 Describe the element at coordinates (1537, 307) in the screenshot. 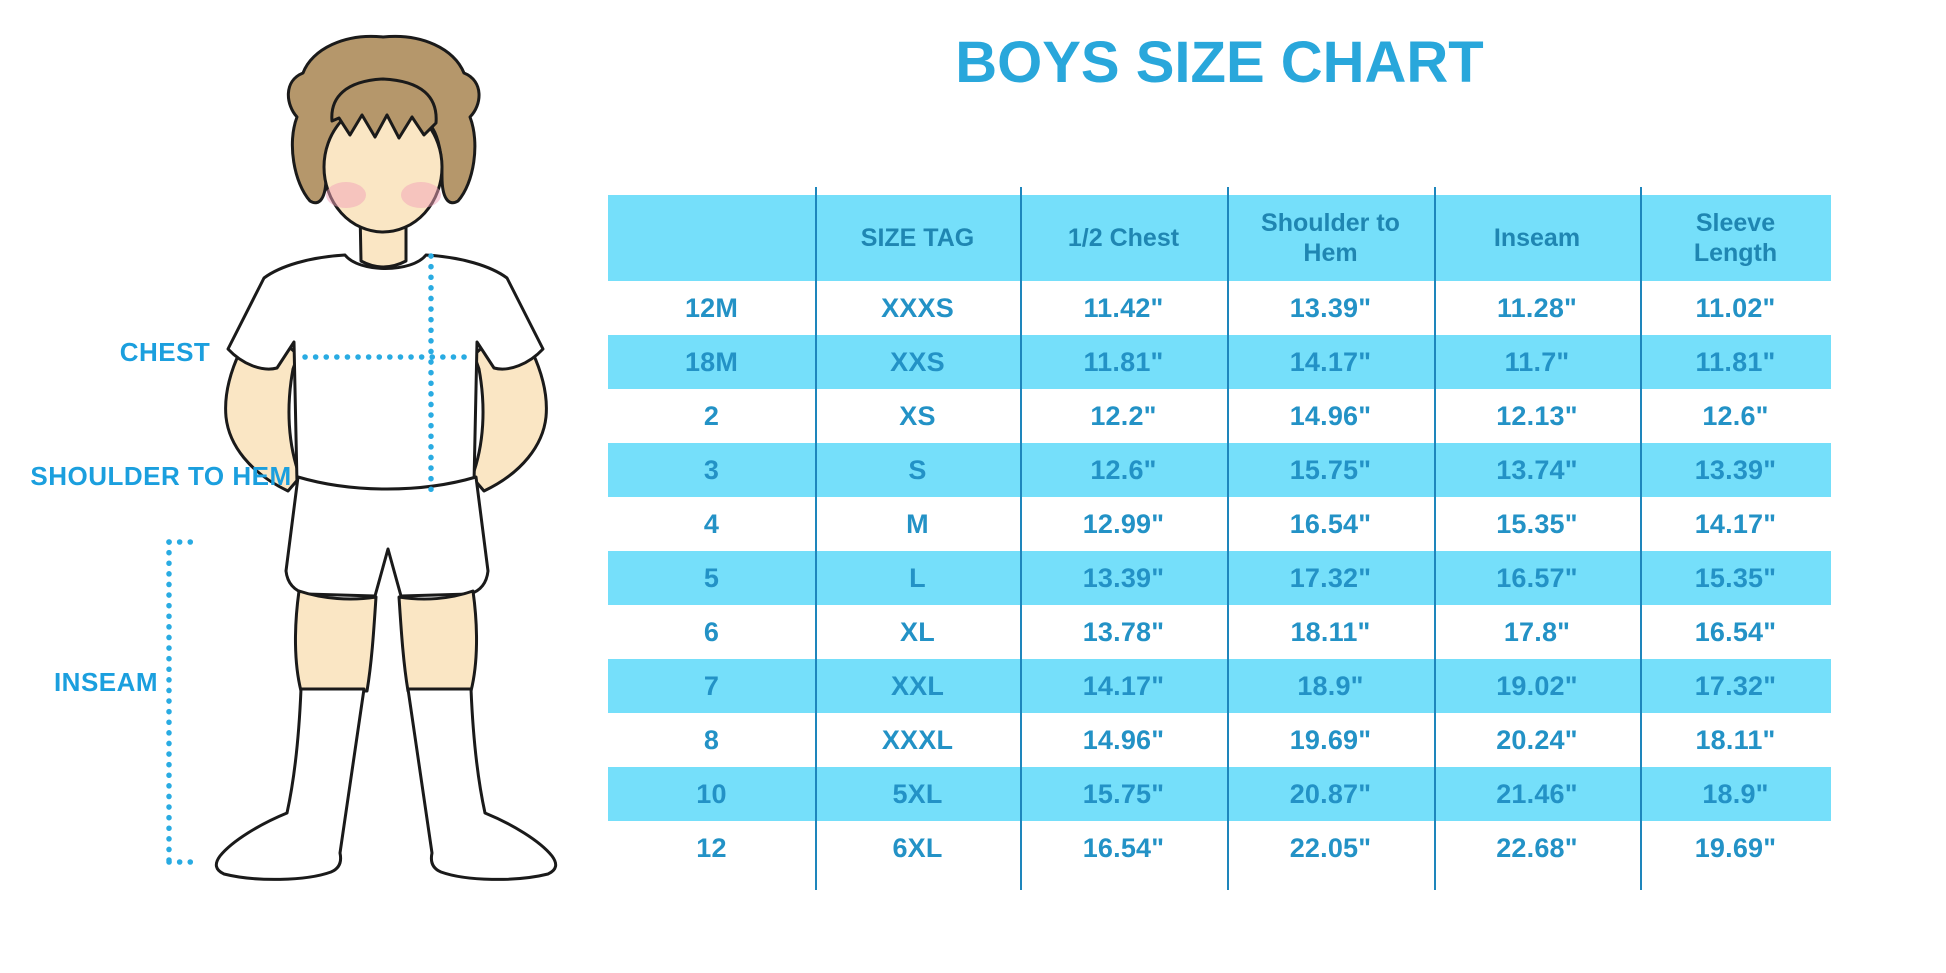

I see `value-cell: 11.28"` at that location.